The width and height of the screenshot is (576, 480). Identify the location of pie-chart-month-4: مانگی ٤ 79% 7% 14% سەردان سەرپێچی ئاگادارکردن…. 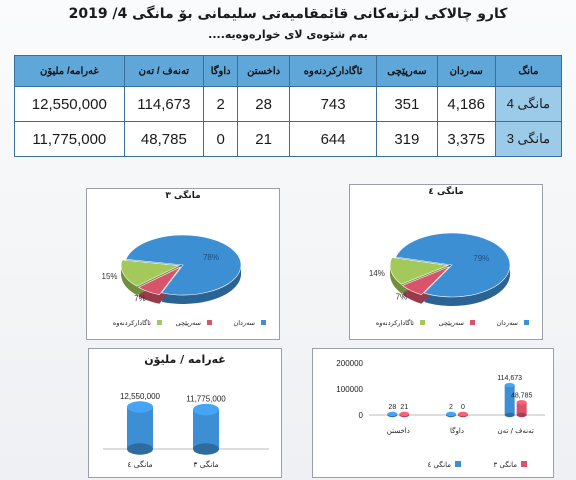
(446, 262).